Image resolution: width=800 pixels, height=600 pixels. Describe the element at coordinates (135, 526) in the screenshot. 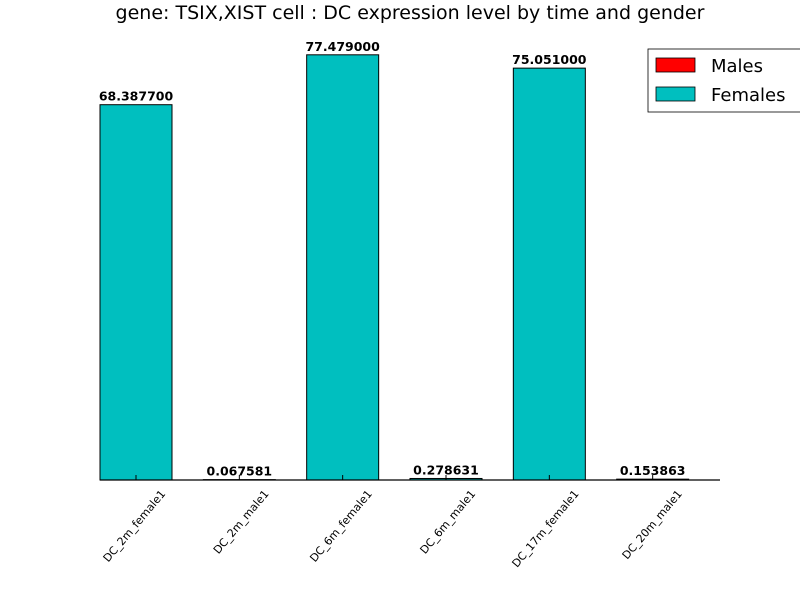

I see `x-tick-label: DC_2m_female1` at that location.